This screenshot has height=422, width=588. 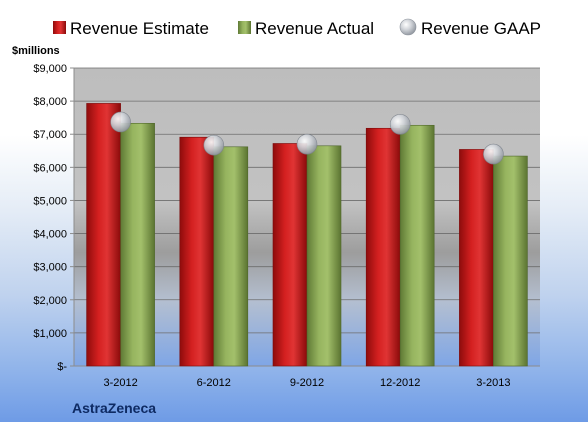 I want to click on x-tick-label: 6-2012, so click(x=214, y=383).